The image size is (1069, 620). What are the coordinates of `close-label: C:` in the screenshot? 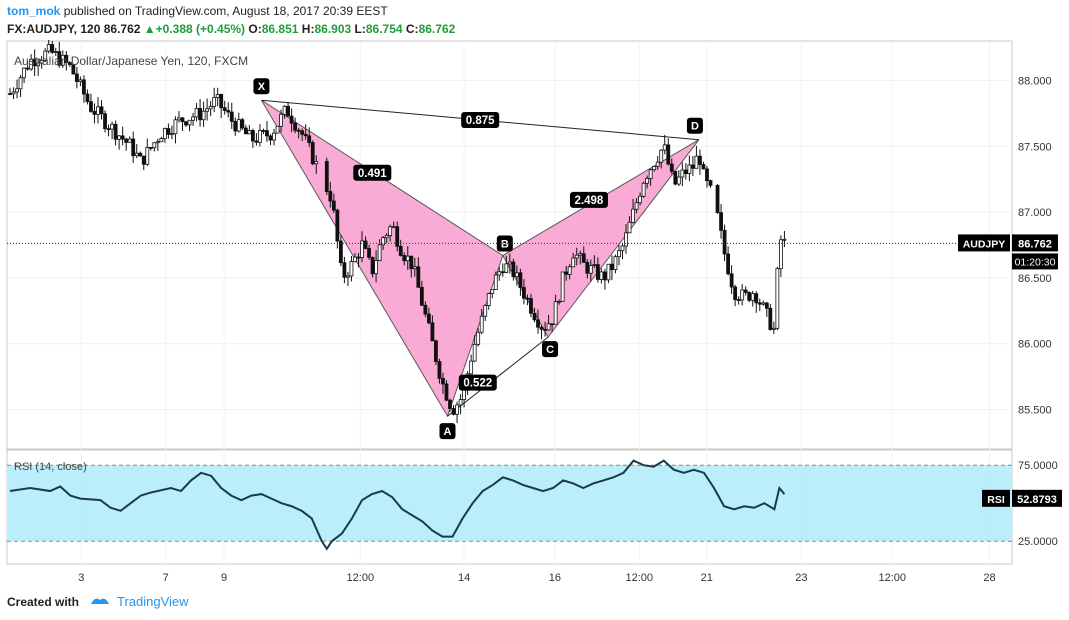 It's located at (412, 29).